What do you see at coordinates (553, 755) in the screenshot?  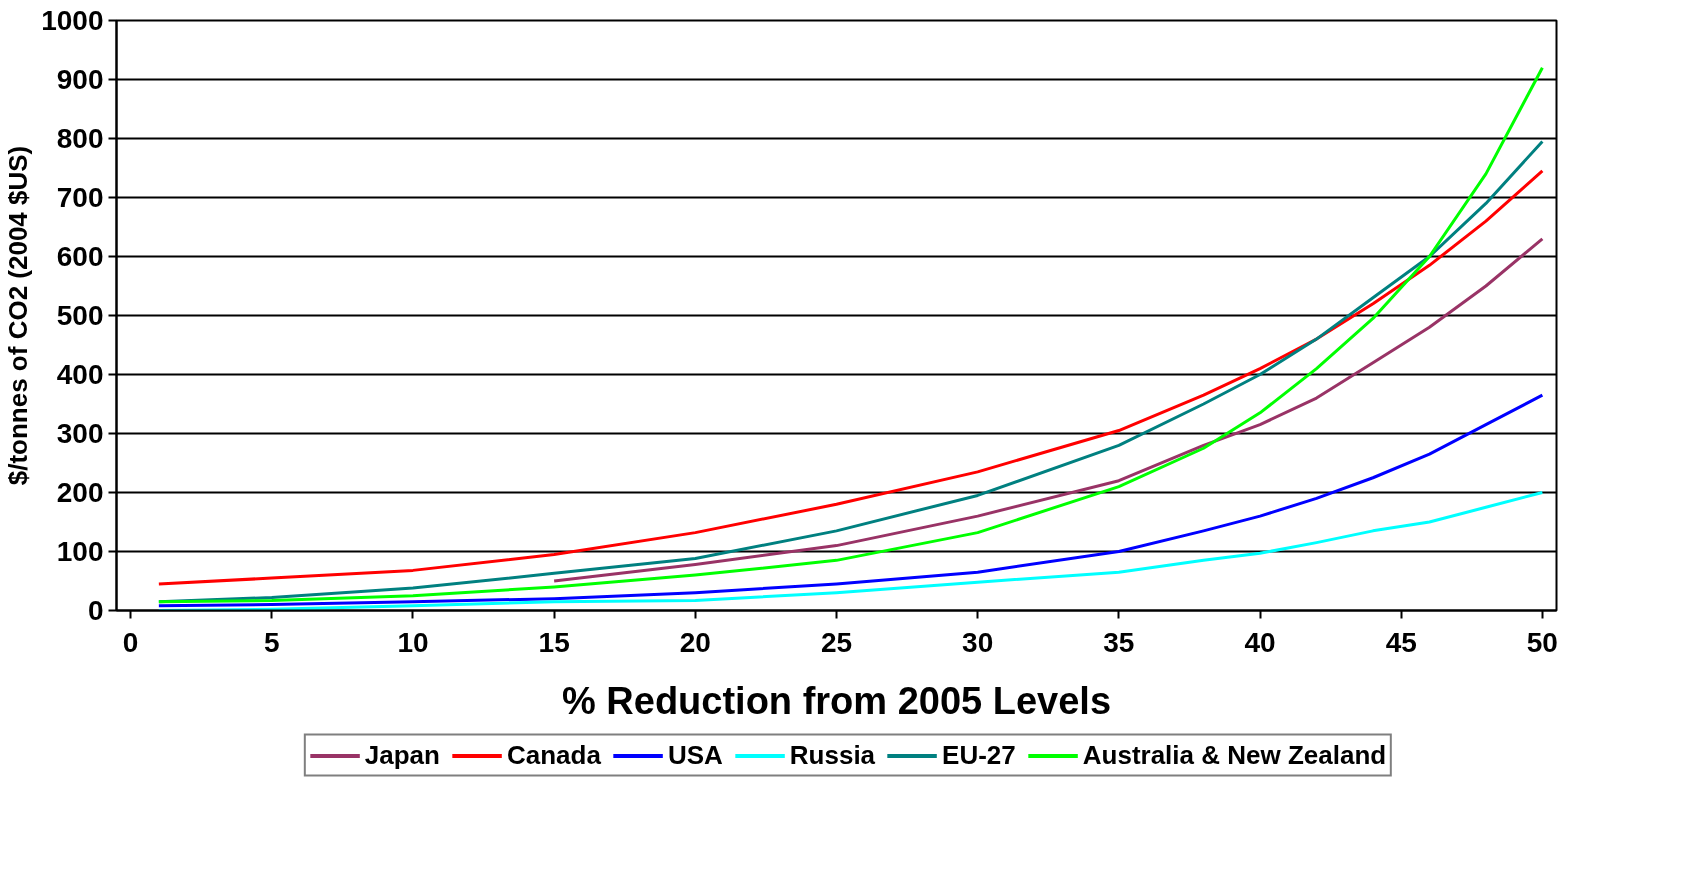 I see `legend-label: Canada` at bounding box center [553, 755].